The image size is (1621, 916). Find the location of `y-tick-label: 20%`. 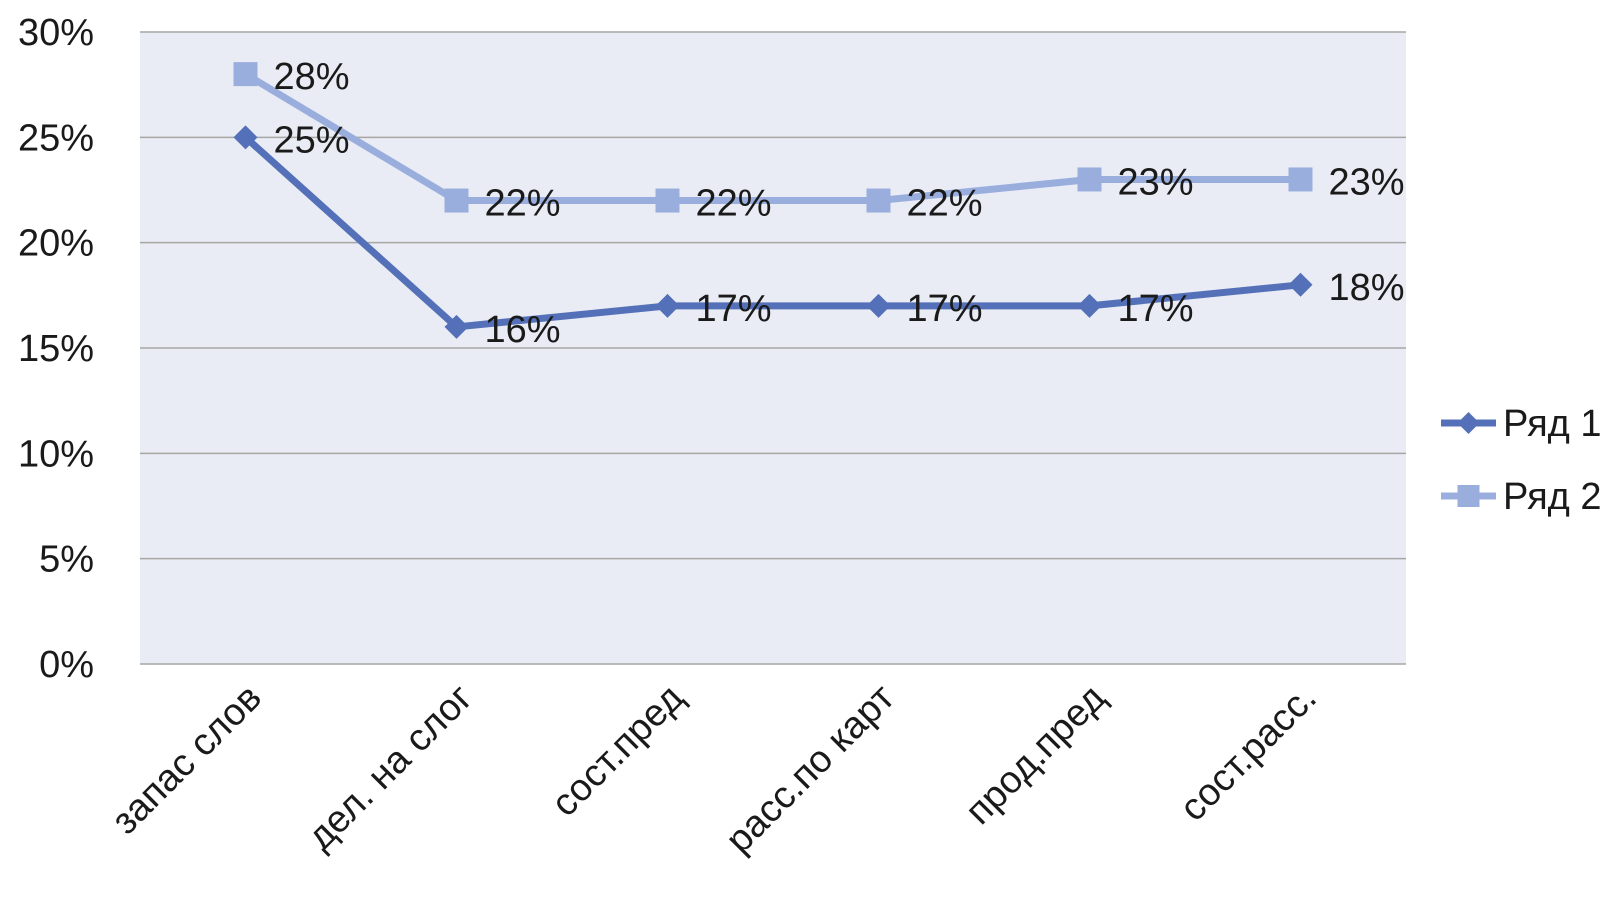

y-tick-label: 20% is located at coordinates (56, 244).